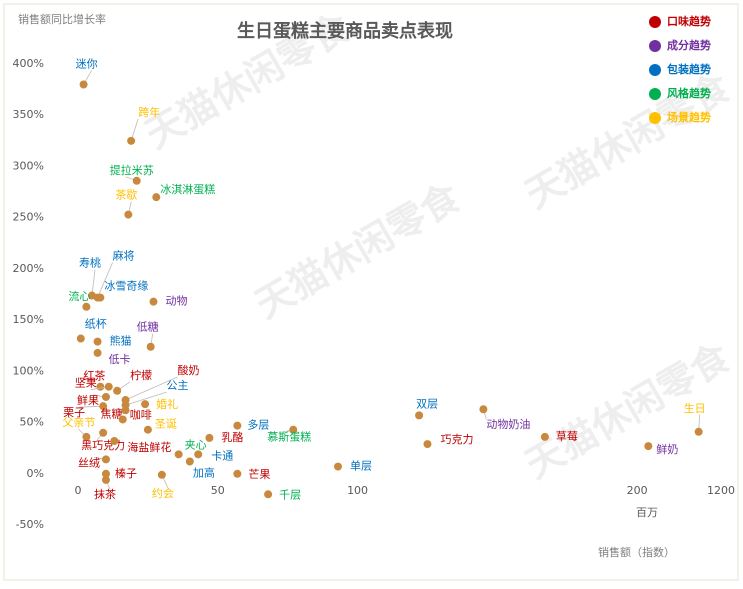 This screenshot has width=743, height=589. Describe the element at coordinates (124, 256) in the screenshot. I see `point-label: 麻将` at that location.